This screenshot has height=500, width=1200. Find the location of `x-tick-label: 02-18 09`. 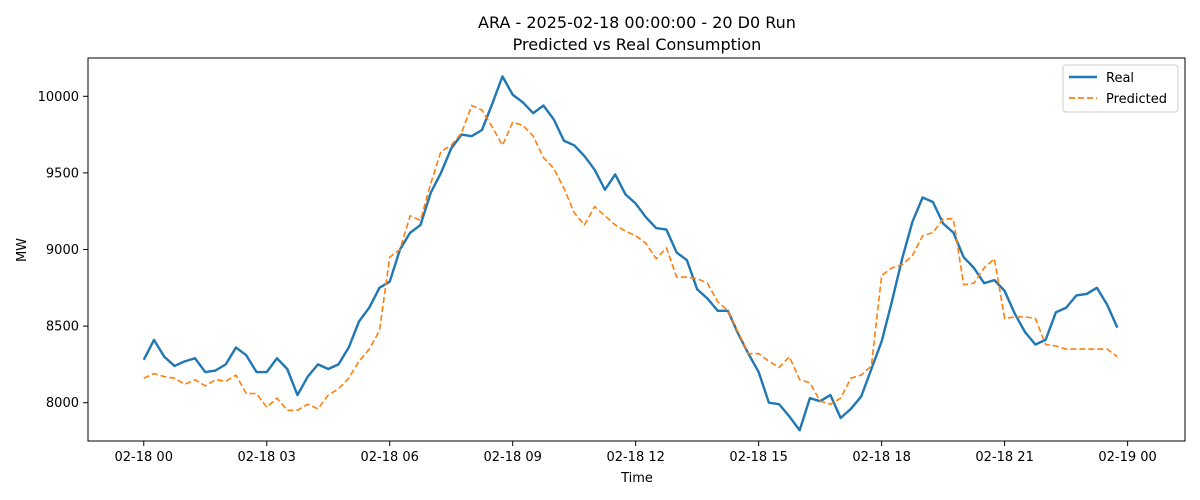

x-tick-label: 02-18 09 is located at coordinates (512, 457).